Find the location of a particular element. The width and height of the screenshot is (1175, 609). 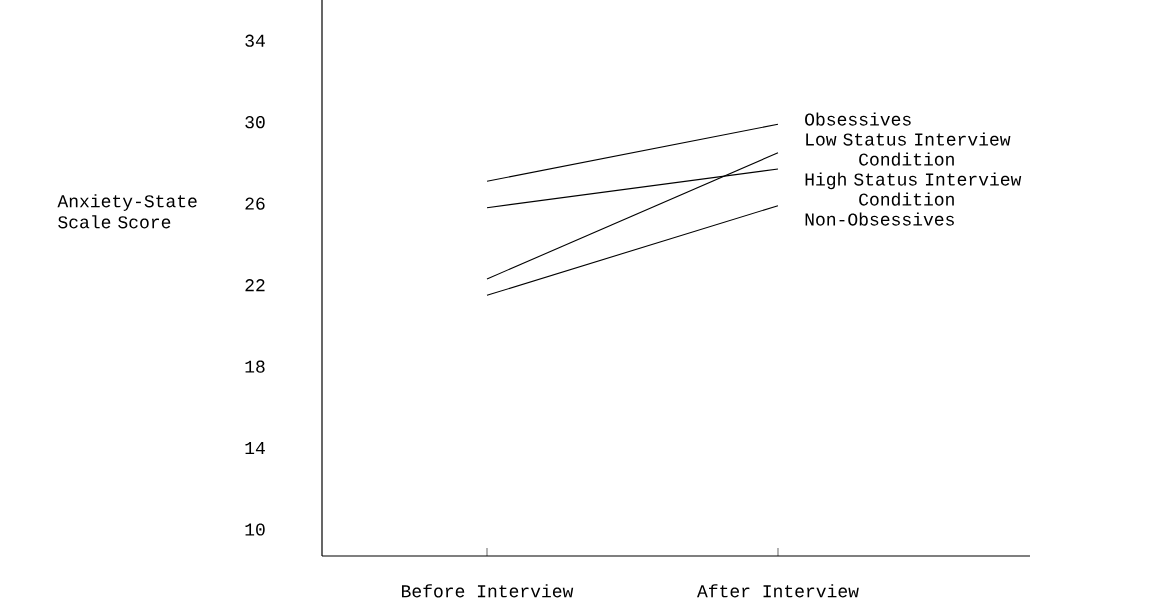

y-tick-label: 26 is located at coordinates (255, 203).